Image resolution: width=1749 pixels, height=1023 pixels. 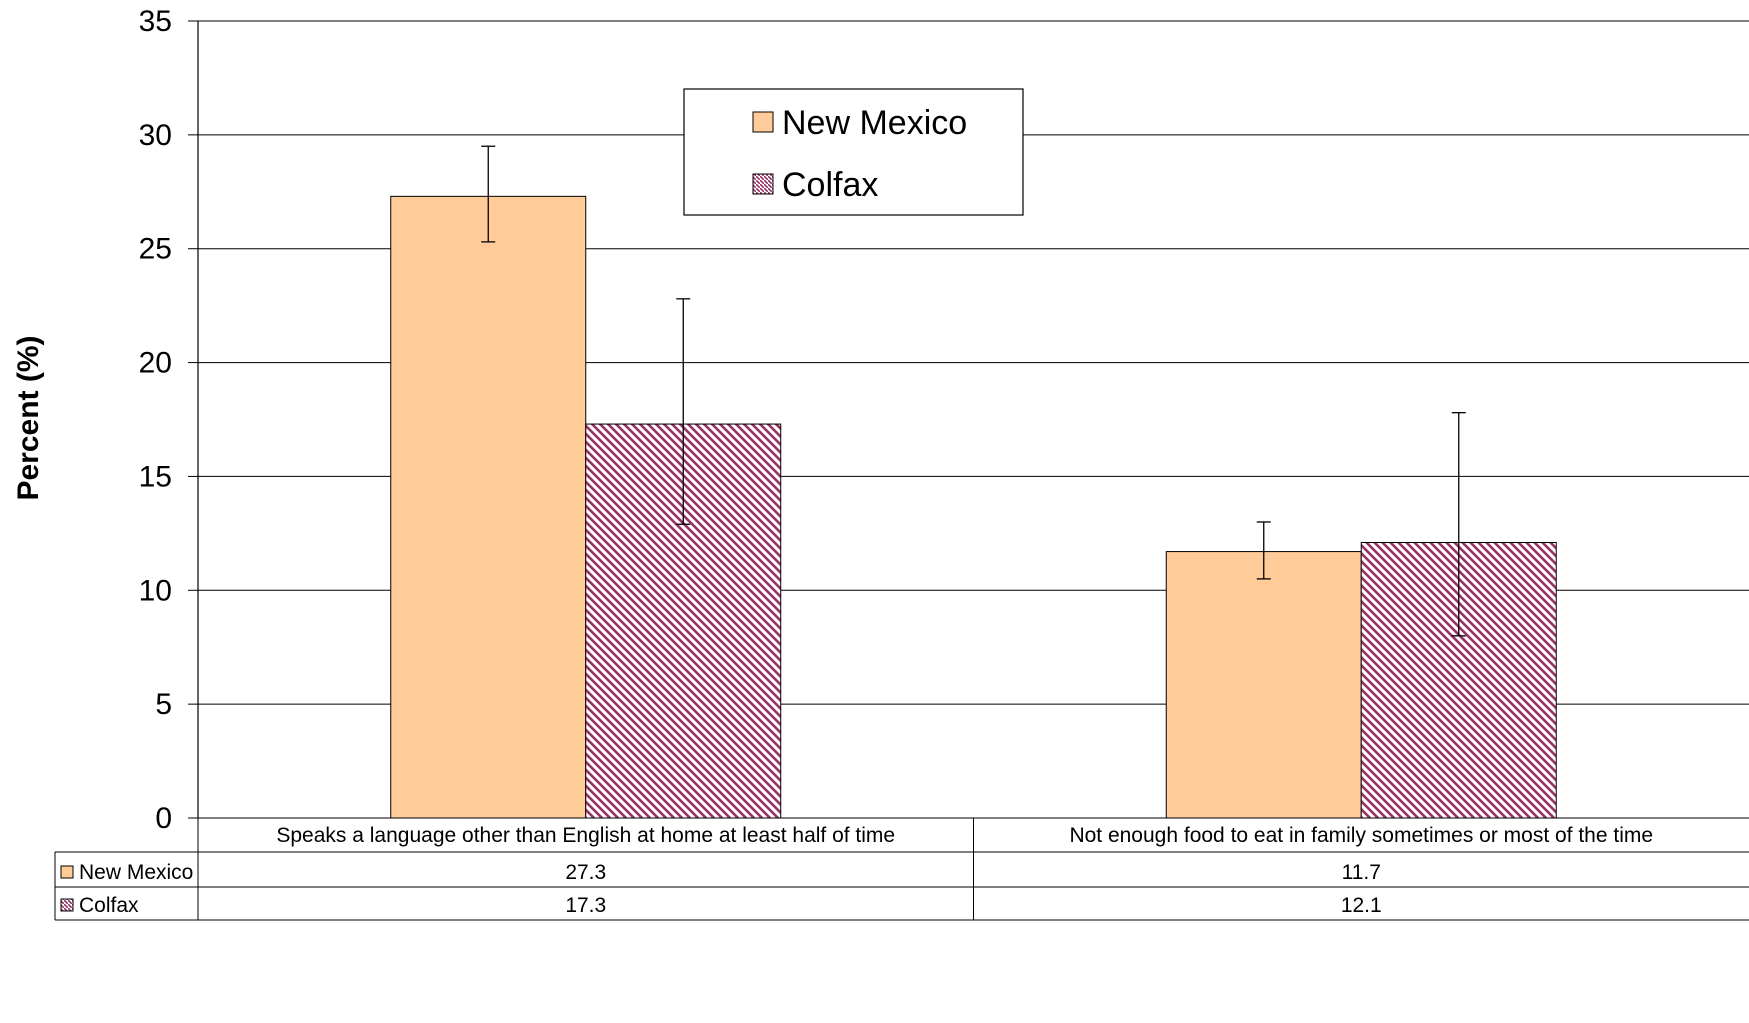 I want to click on legend-label: Colfax, so click(x=830, y=185).